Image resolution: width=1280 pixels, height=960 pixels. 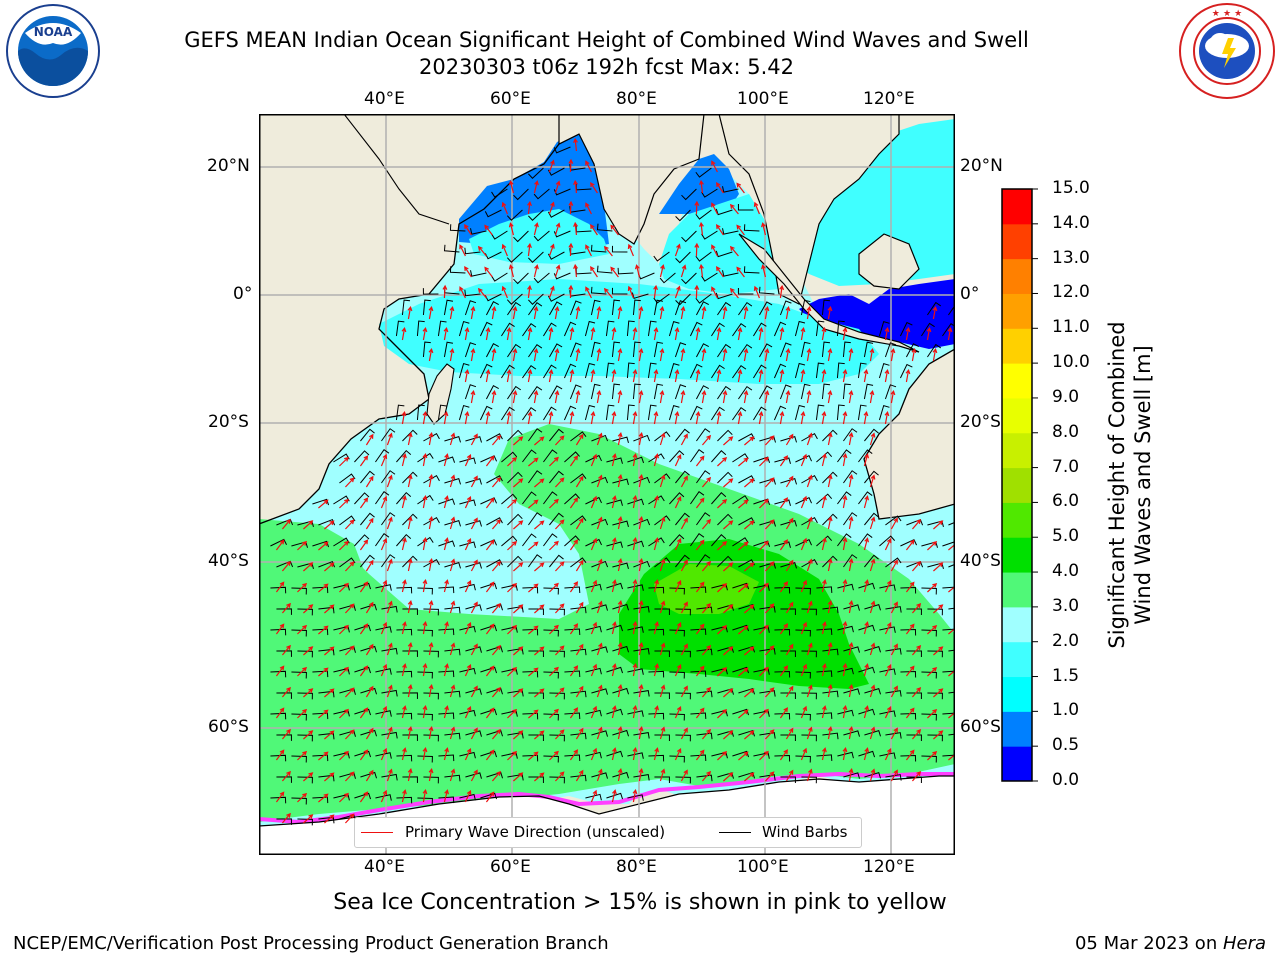 What do you see at coordinates (1071, 257) in the screenshot?
I see `colorbar-tick-label: 13.0` at bounding box center [1071, 257].